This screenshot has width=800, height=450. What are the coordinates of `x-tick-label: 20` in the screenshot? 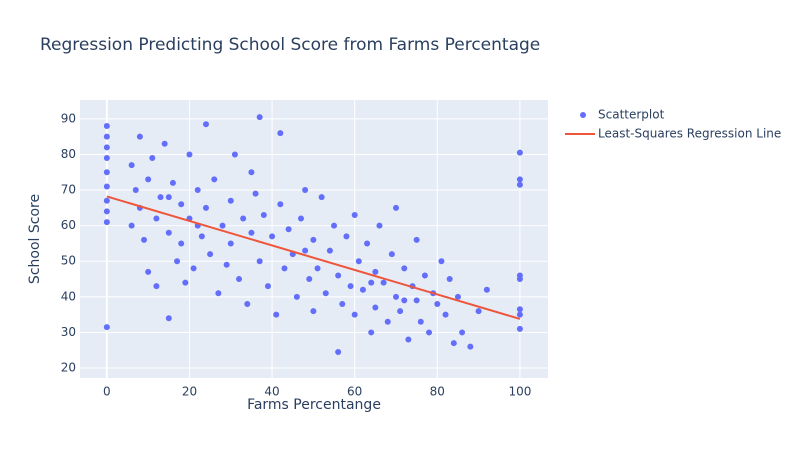 It's located at (189, 392).